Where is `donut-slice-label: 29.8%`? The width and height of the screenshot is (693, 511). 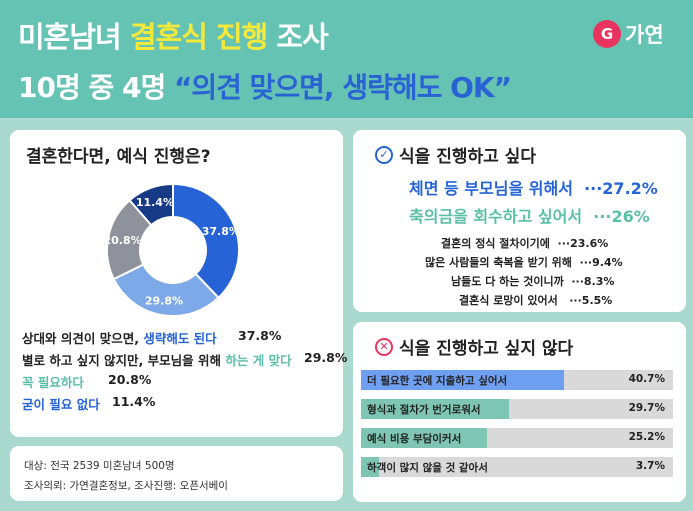
donut-slice-label: 29.8% is located at coordinates (164, 301).